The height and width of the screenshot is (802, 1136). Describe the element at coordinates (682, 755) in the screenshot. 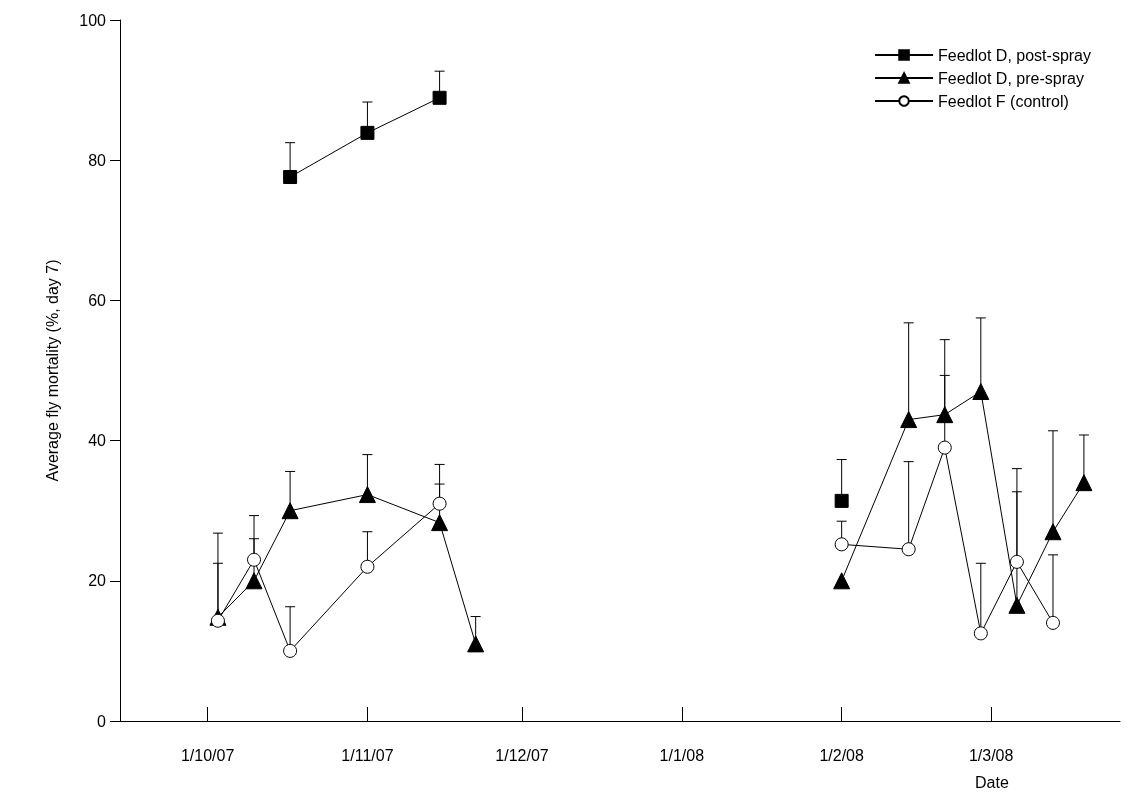

I see `x-tick-label: 1/1/08` at that location.